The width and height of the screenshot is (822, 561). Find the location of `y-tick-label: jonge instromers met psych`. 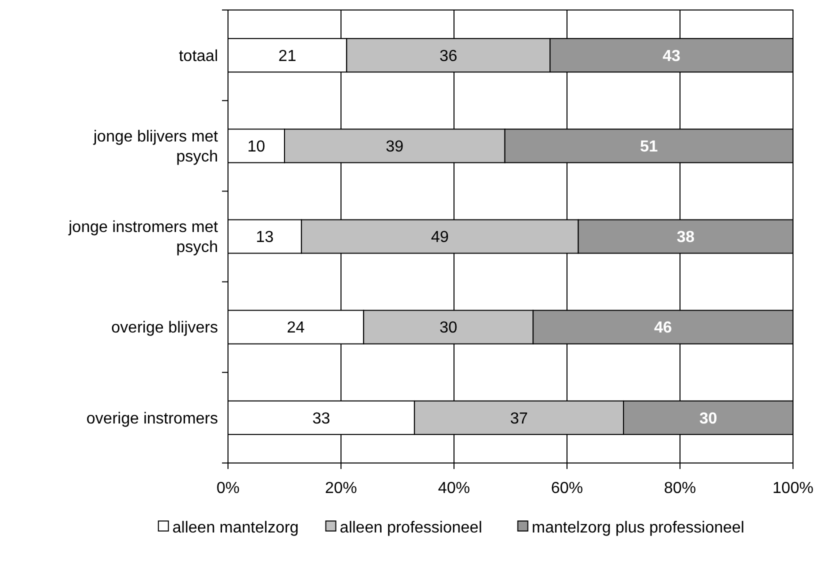

y-tick-label: jonge instromers met psych is located at coordinates (143, 237).